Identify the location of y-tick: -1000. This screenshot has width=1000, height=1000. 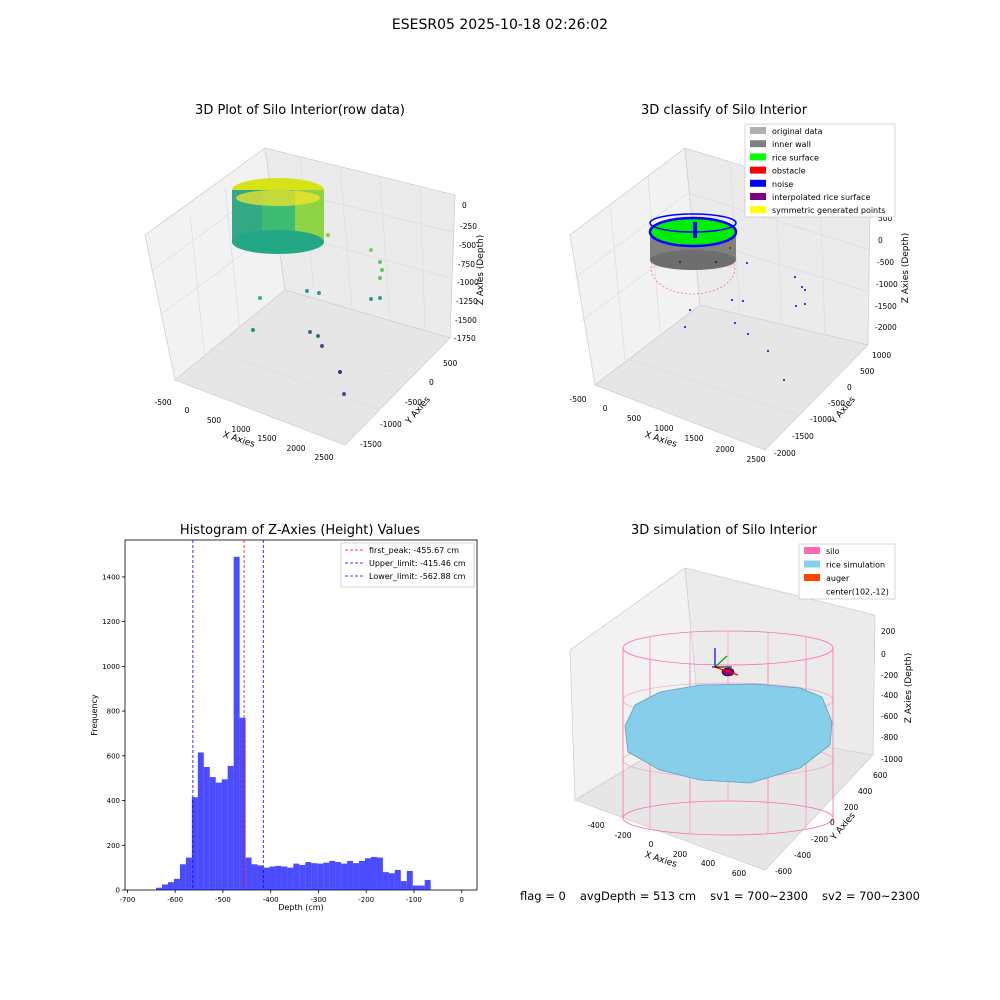
(821, 419).